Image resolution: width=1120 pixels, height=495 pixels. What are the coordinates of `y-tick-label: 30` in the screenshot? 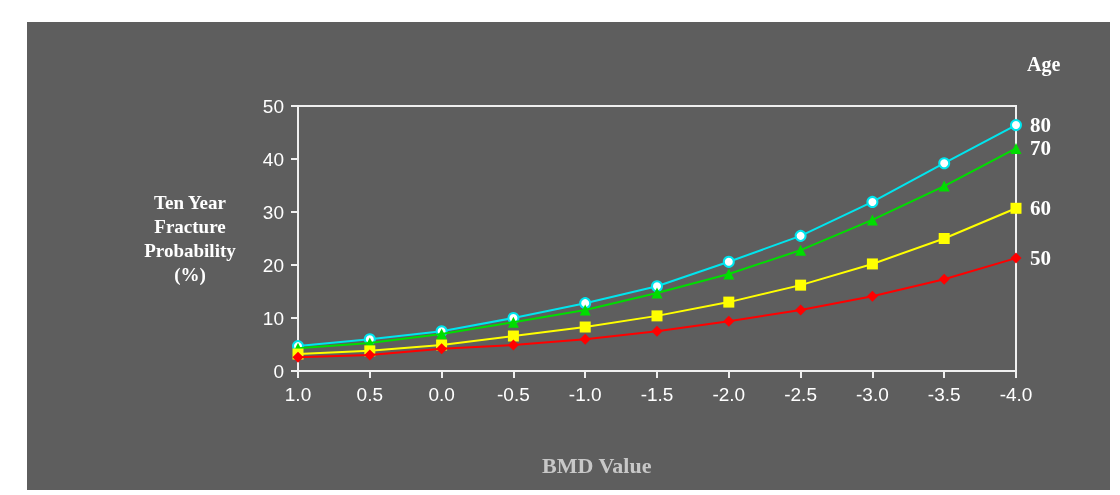 It's located at (273, 212).